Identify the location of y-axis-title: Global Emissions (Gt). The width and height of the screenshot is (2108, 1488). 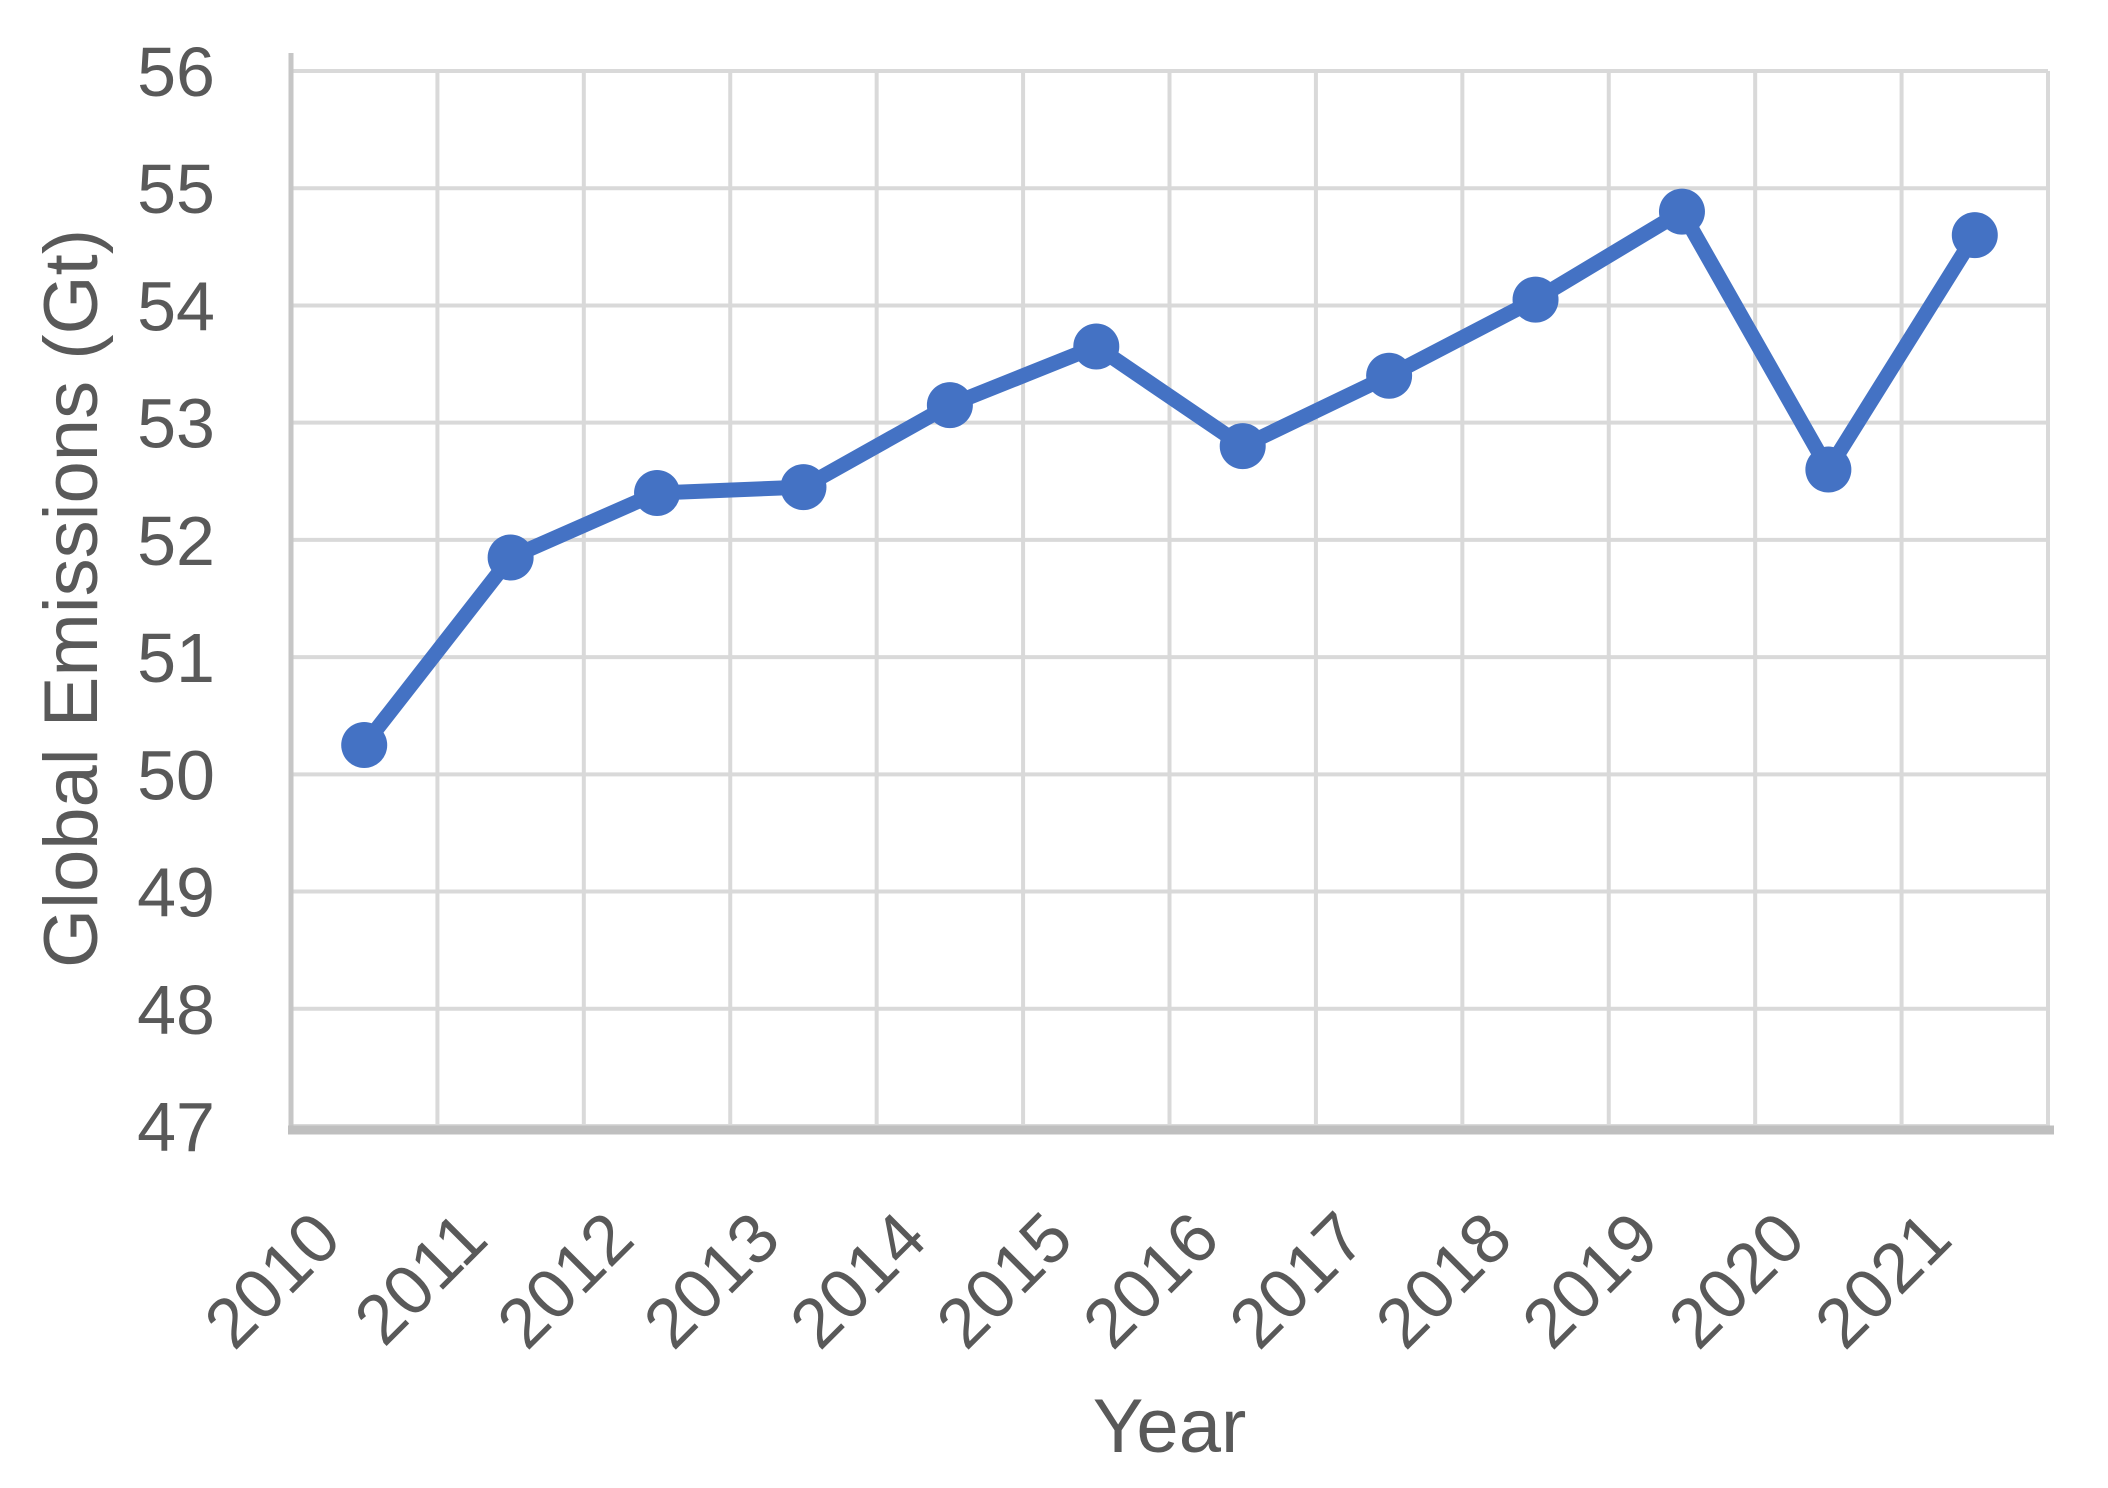
(71, 598).